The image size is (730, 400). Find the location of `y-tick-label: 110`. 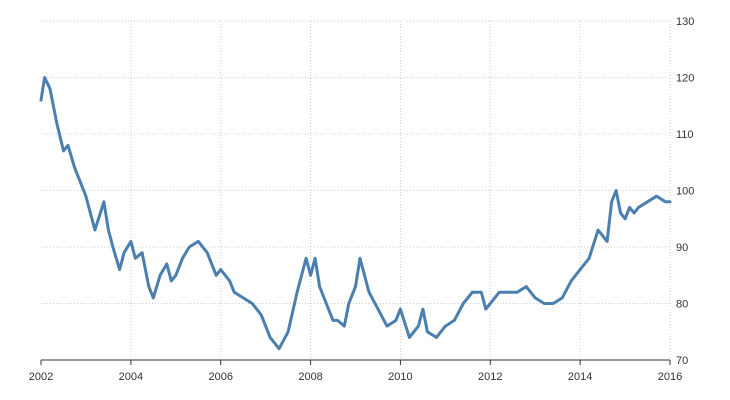

y-tick-label: 110 is located at coordinates (685, 135).